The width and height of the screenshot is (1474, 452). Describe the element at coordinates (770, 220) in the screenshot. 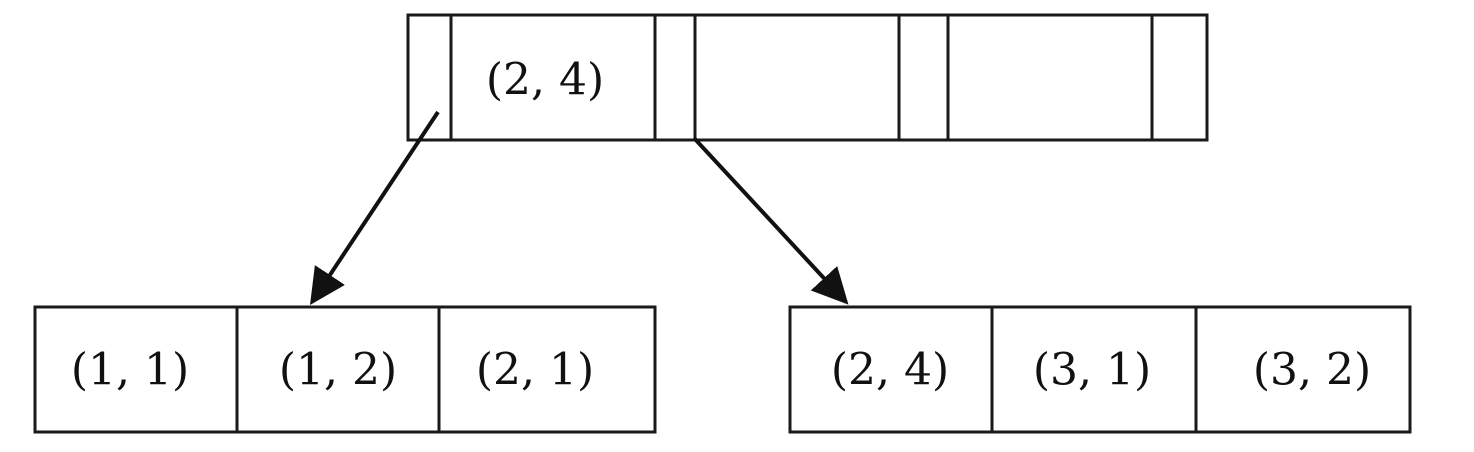

I see `pointer-arrow-right` at that location.